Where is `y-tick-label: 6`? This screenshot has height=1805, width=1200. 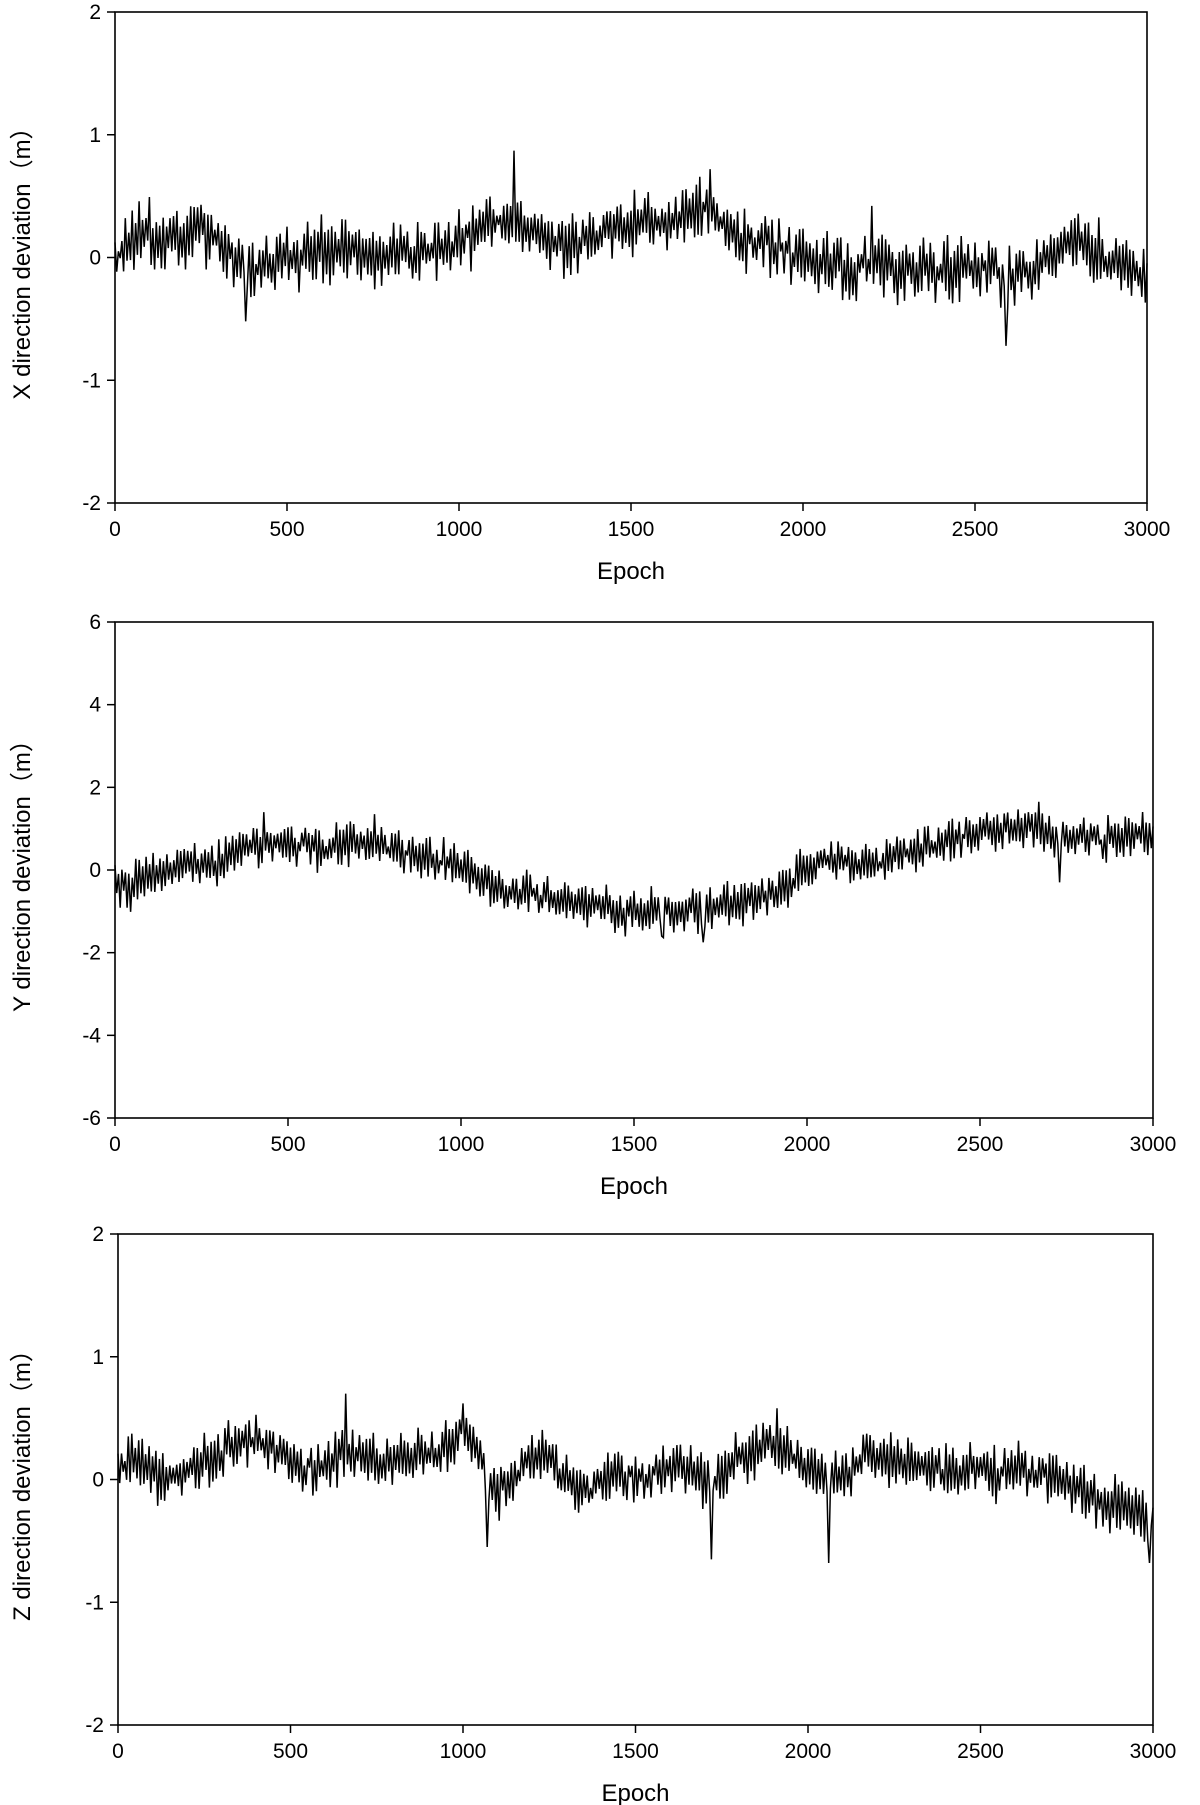
y-tick-label: 6 is located at coordinates (95, 622).